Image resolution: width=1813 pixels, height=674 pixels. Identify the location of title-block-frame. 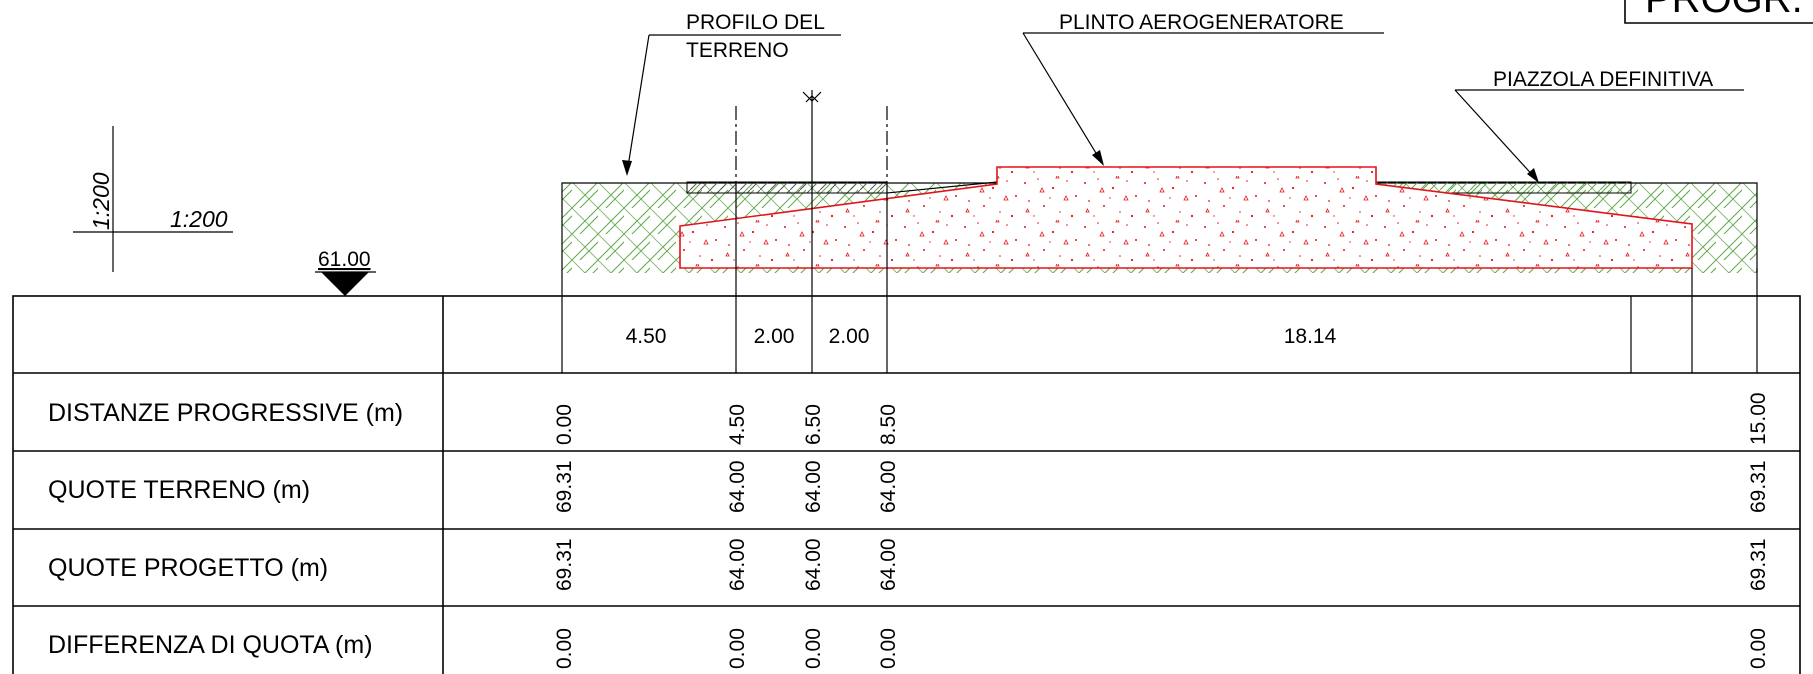
(1718, 12).